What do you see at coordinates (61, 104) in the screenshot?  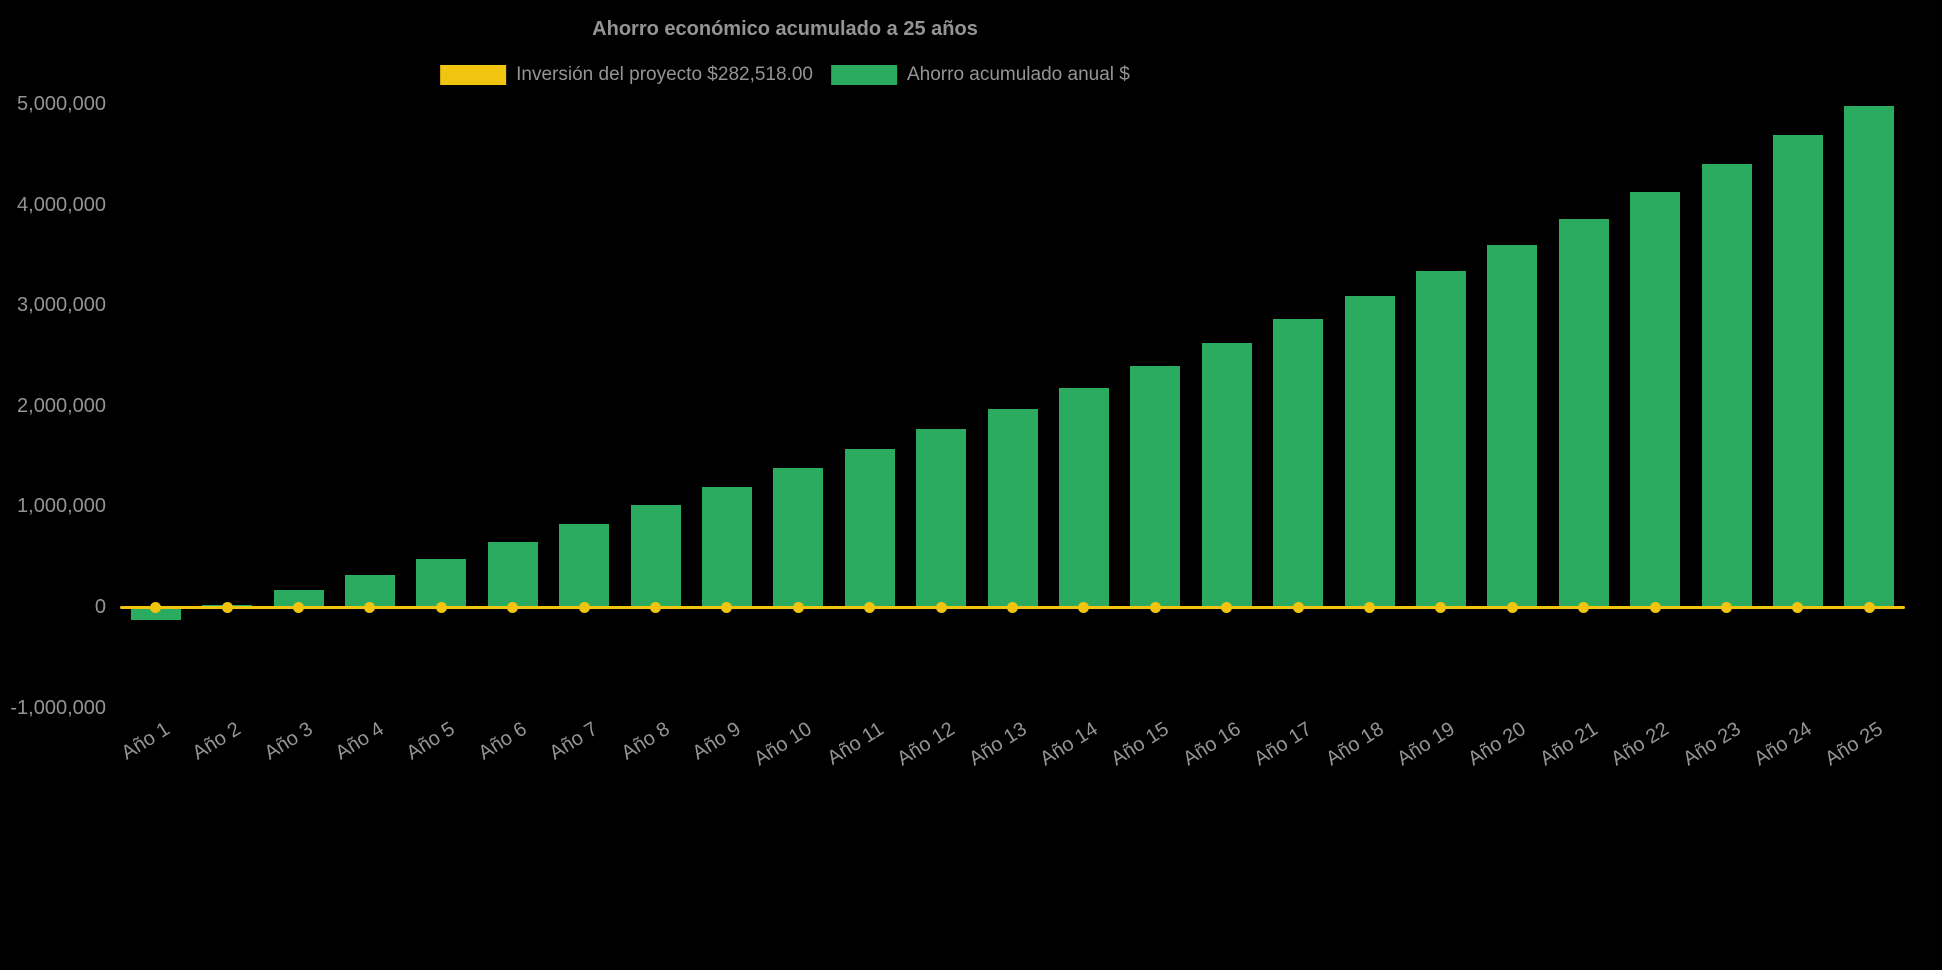 I see `y-tick-label: 5,000,000` at bounding box center [61, 104].